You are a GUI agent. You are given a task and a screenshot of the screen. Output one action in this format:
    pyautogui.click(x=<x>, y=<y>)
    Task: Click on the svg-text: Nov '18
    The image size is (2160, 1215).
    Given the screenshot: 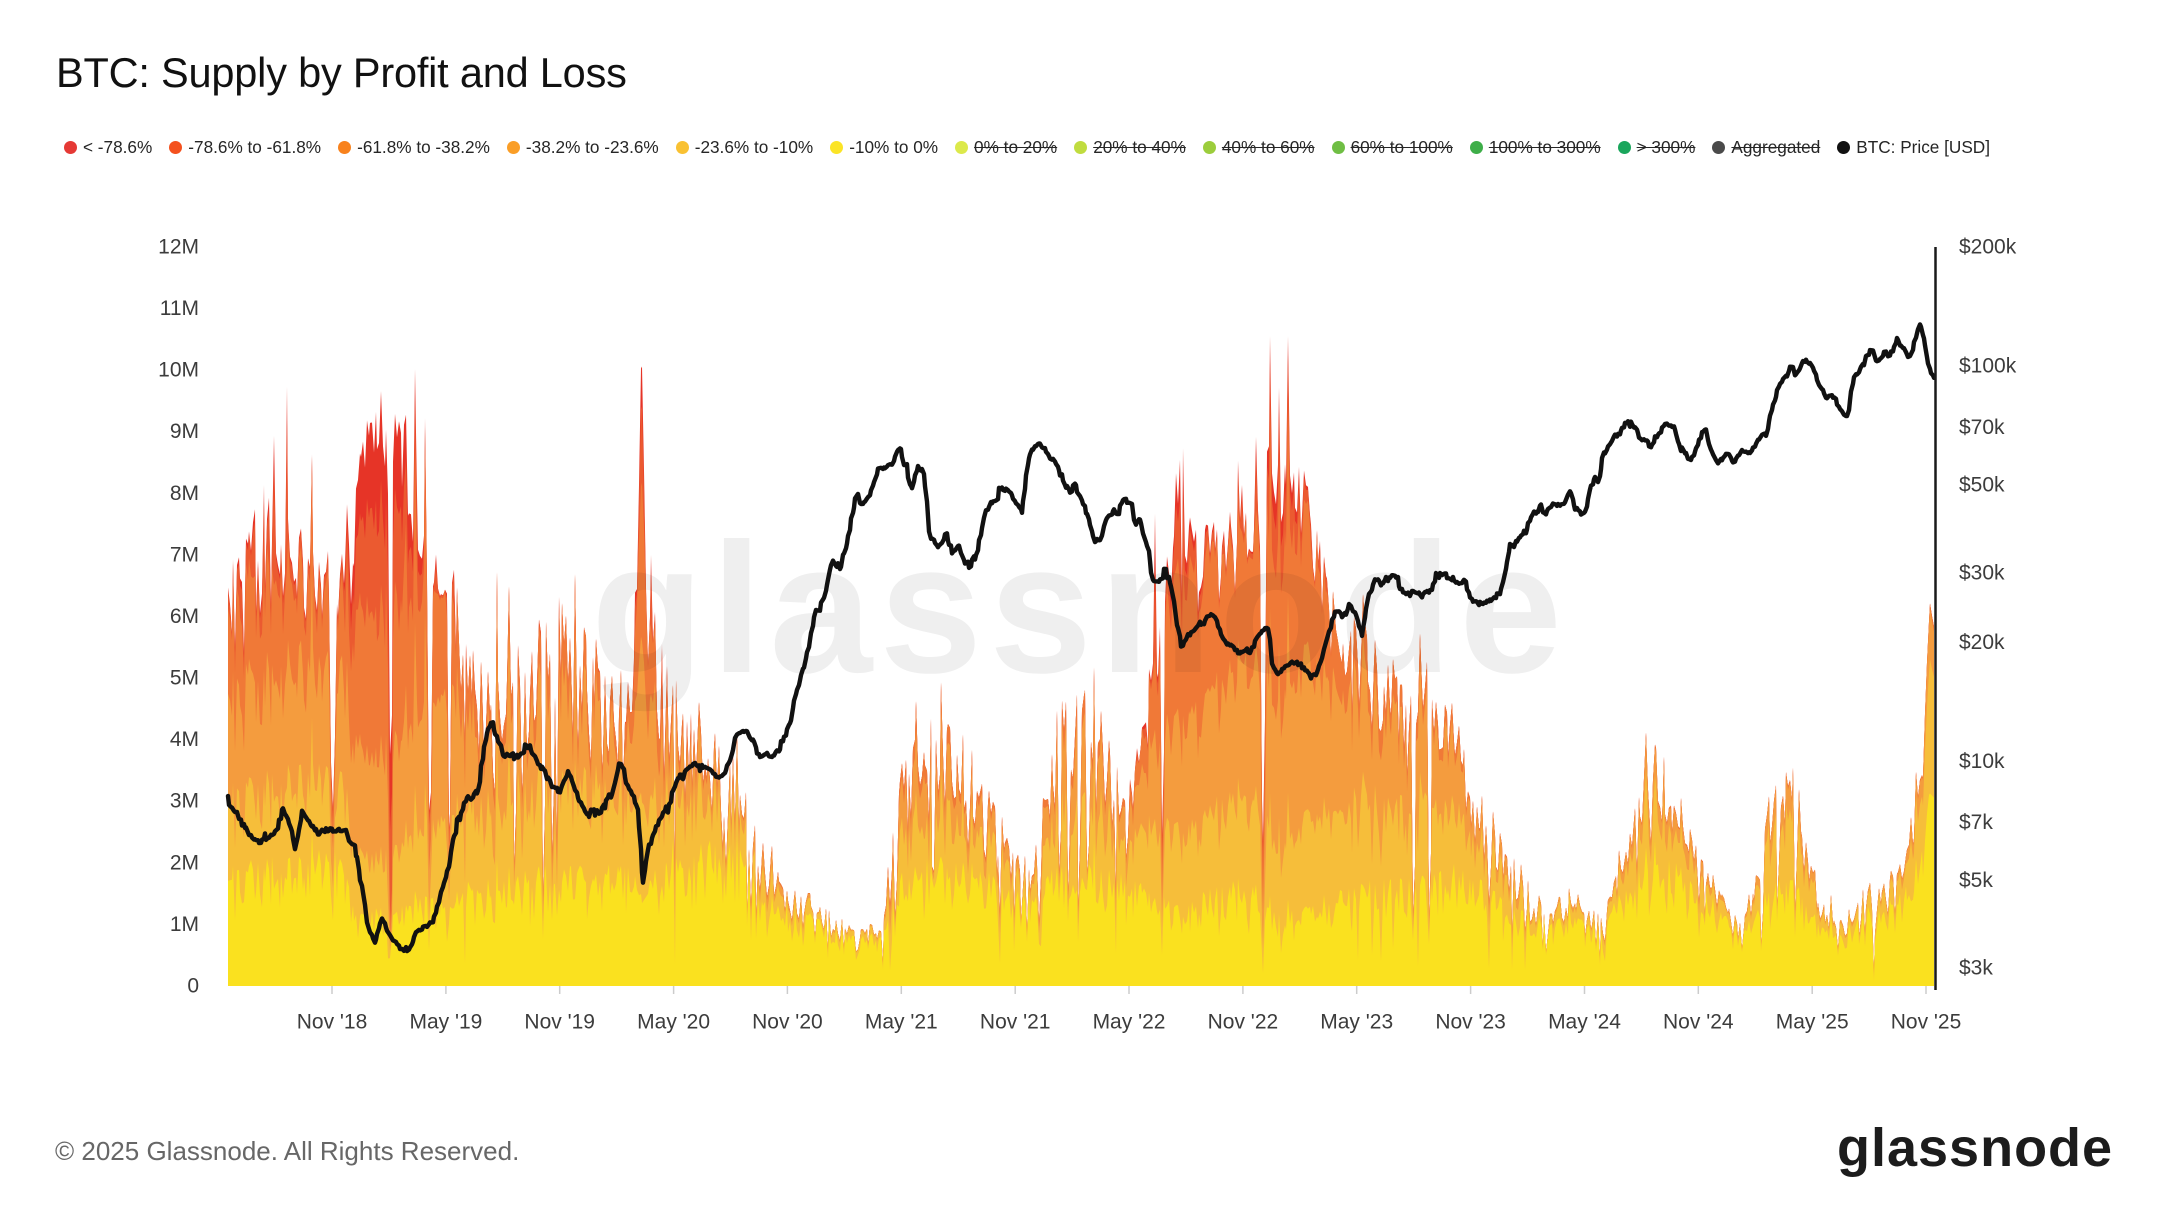 What is the action you would take?
    pyautogui.click(x=332, y=1022)
    